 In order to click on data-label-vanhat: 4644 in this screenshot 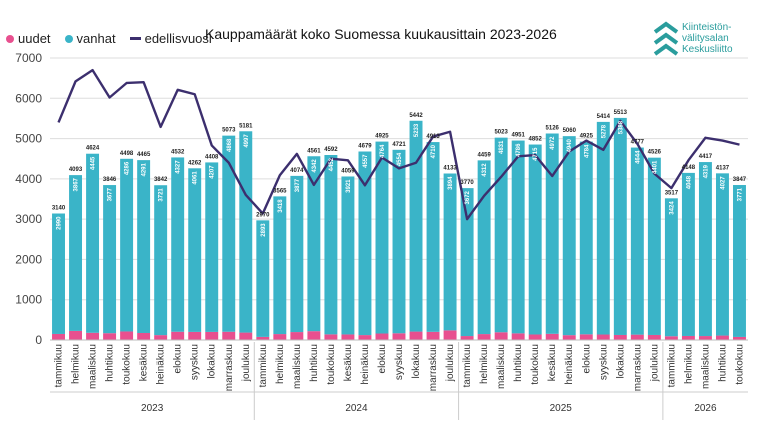, I will do `click(638, 157)`.